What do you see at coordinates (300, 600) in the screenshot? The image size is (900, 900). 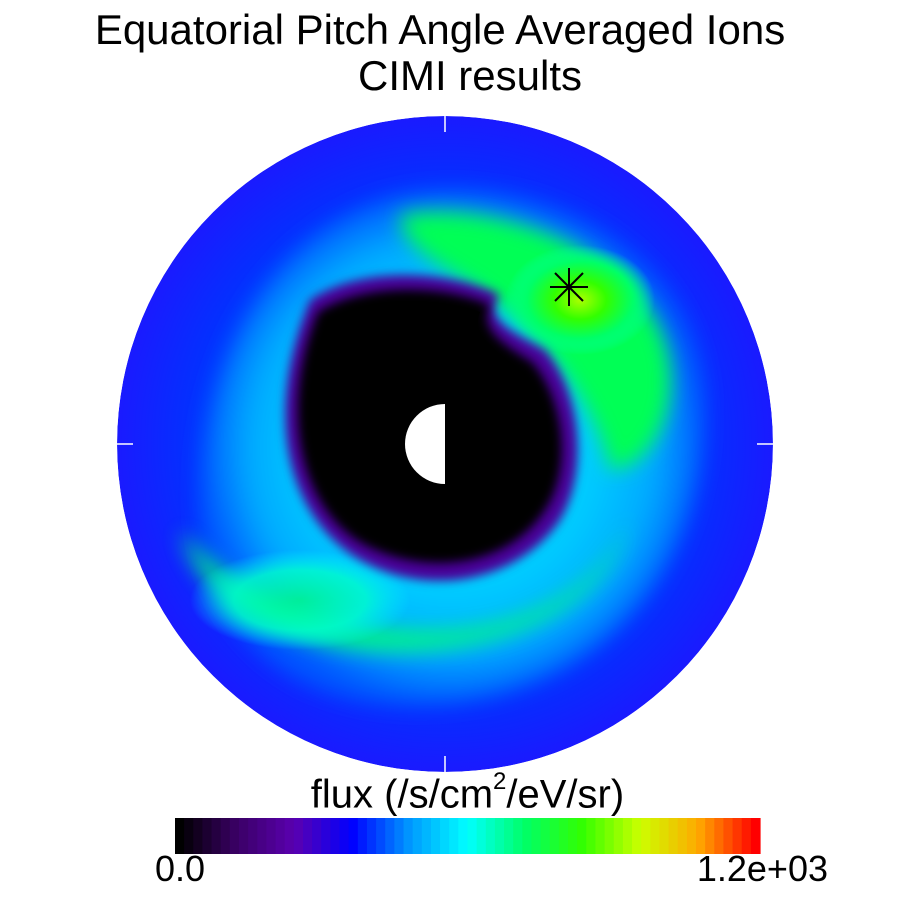 I see `dusk-green-patch` at bounding box center [300, 600].